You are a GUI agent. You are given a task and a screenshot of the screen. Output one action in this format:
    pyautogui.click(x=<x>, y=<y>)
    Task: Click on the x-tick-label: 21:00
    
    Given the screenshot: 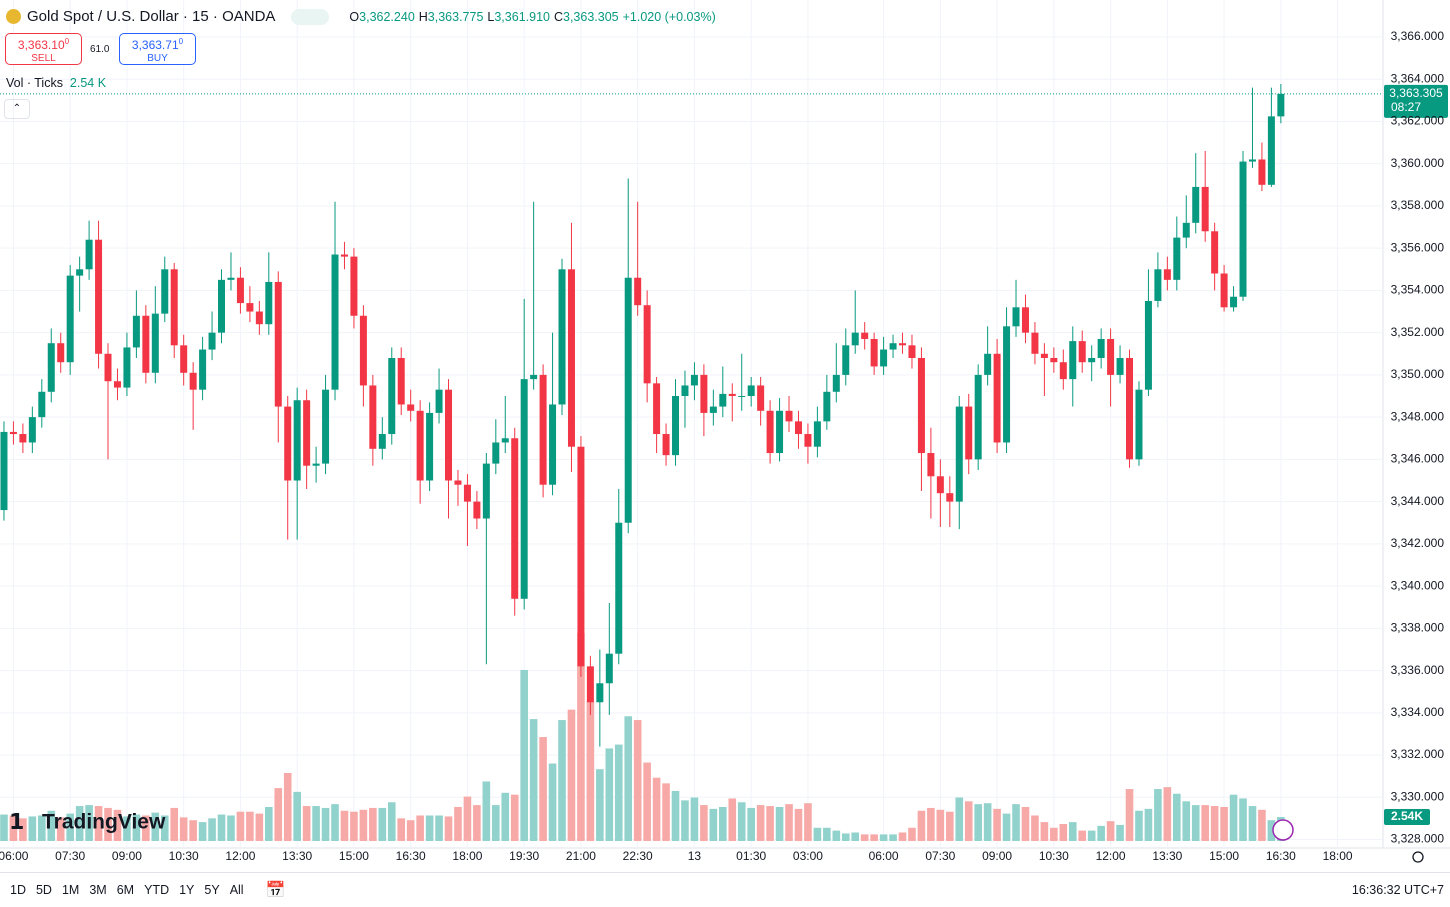 What is the action you would take?
    pyautogui.click(x=581, y=856)
    